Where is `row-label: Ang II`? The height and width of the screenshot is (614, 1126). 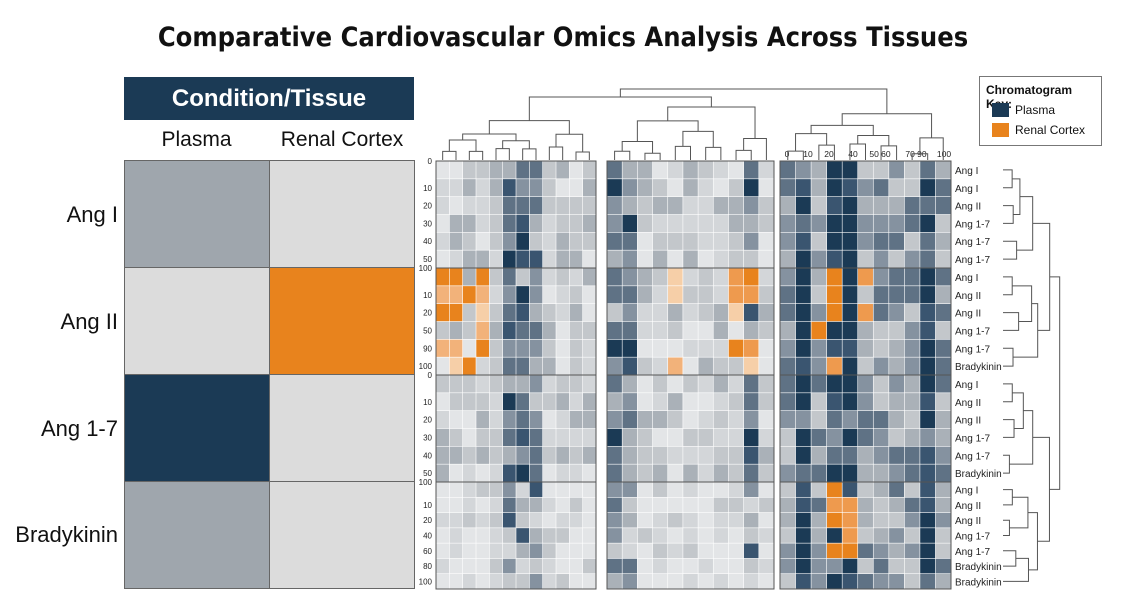 row-label: Ang II is located at coordinates (968, 421).